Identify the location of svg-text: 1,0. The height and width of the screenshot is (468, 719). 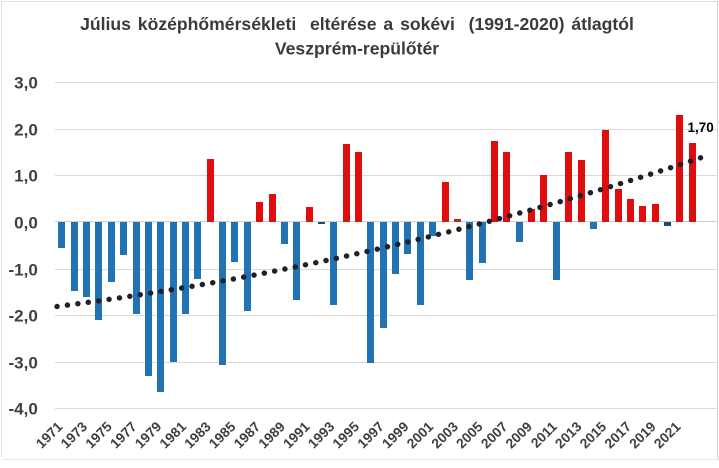
(26, 176).